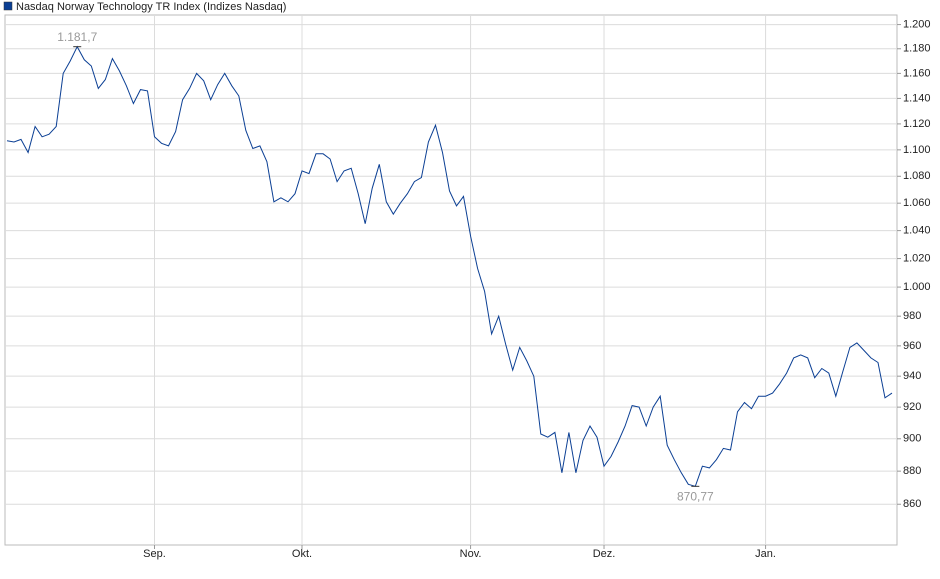 This screenshot has height=579, width=940. What do you see at coordinates (917, 24) in the screenshot?
I see `y-tick-label: 1.200` at bounding box center [917, 24].